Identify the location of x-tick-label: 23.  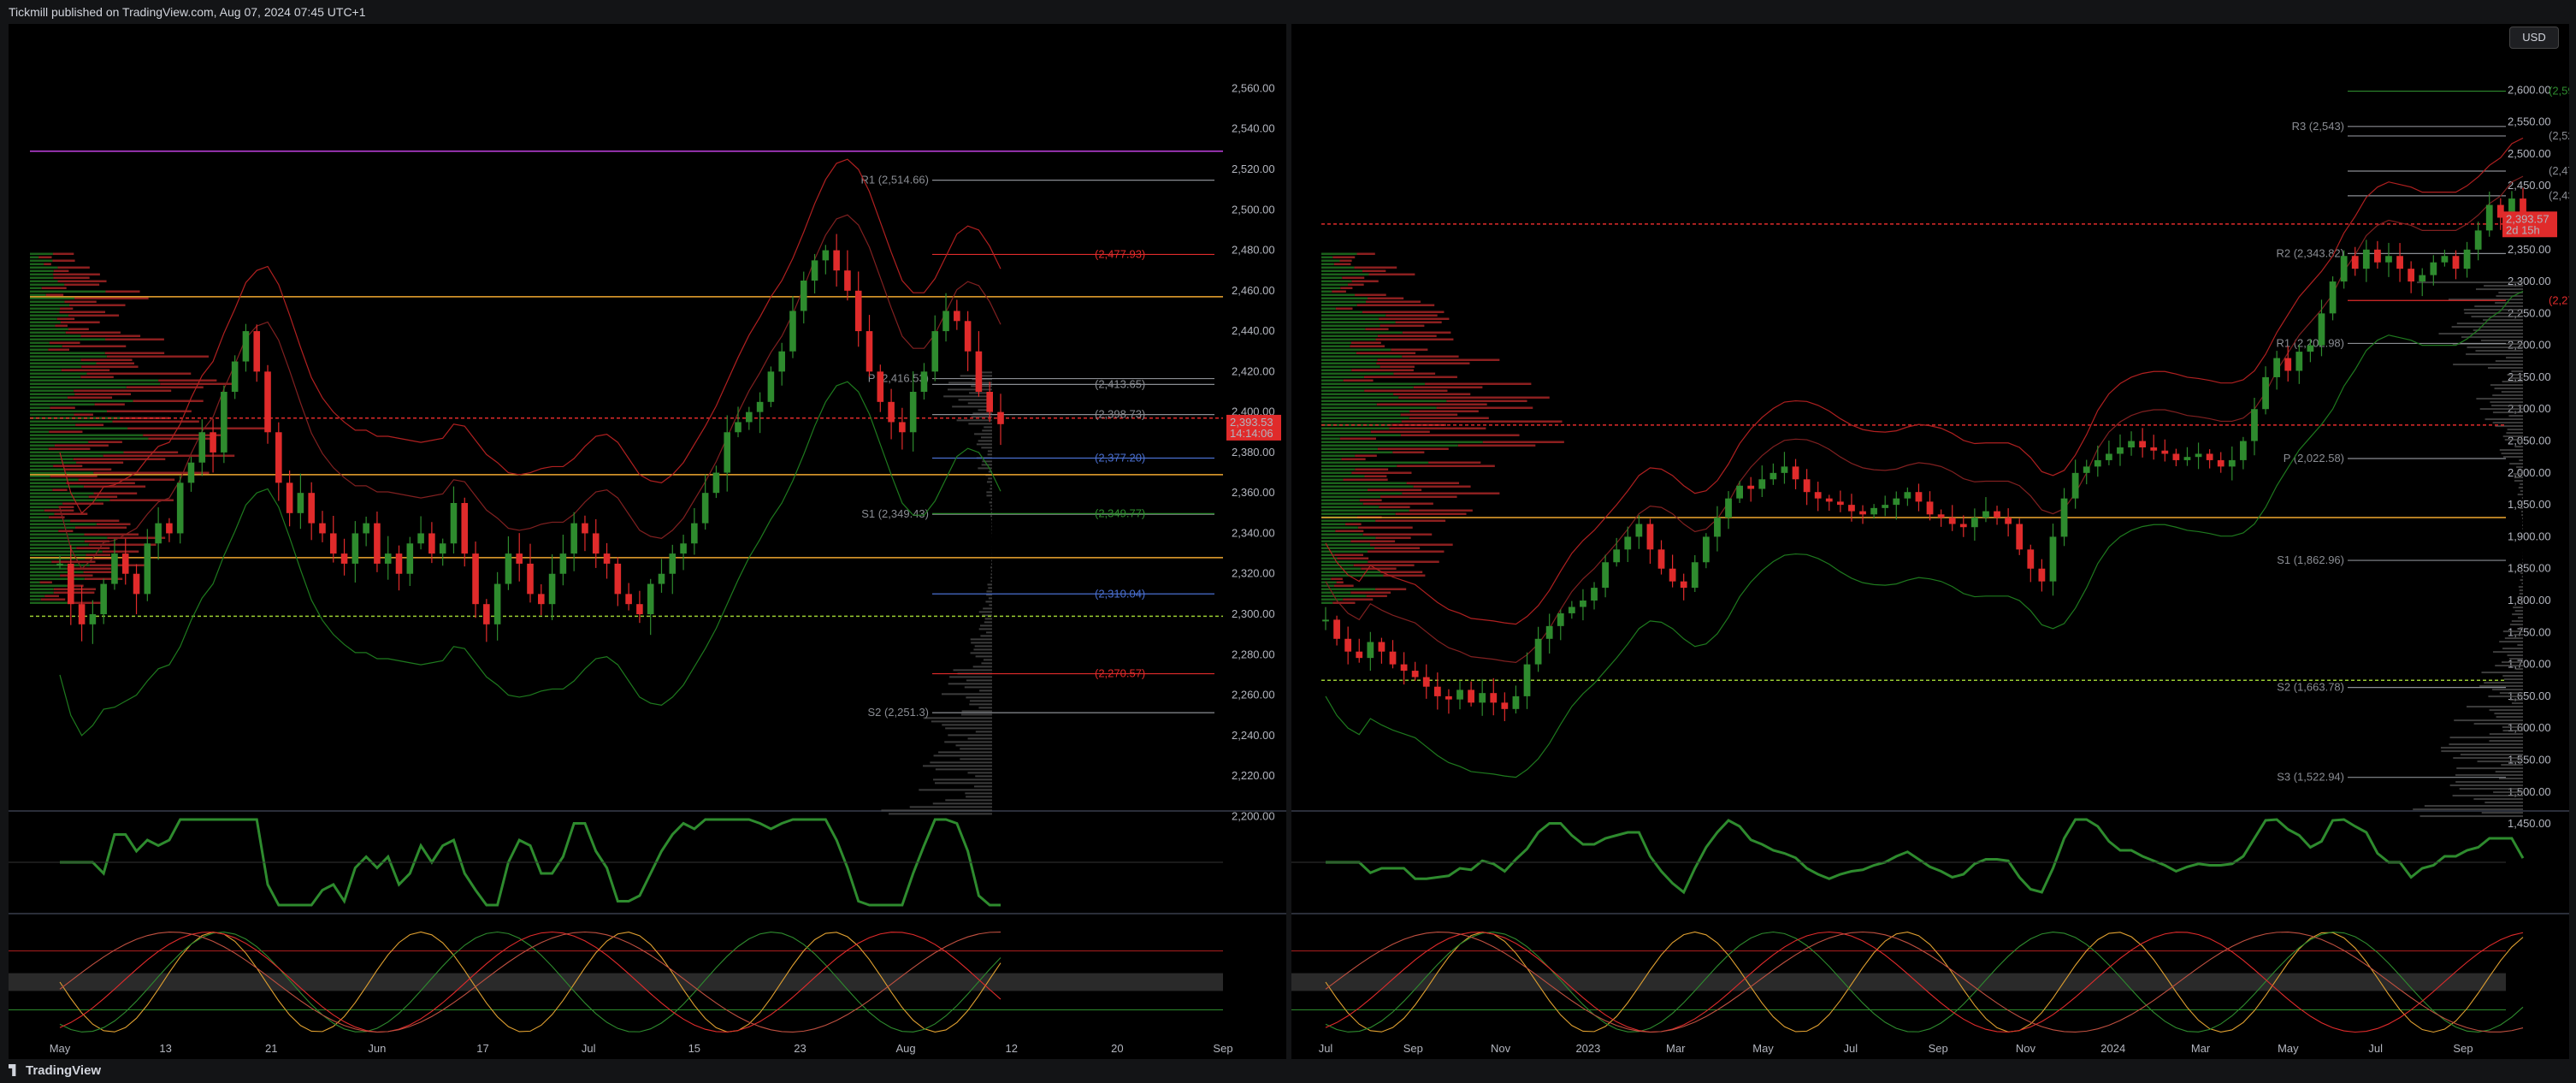
(800, 1048).